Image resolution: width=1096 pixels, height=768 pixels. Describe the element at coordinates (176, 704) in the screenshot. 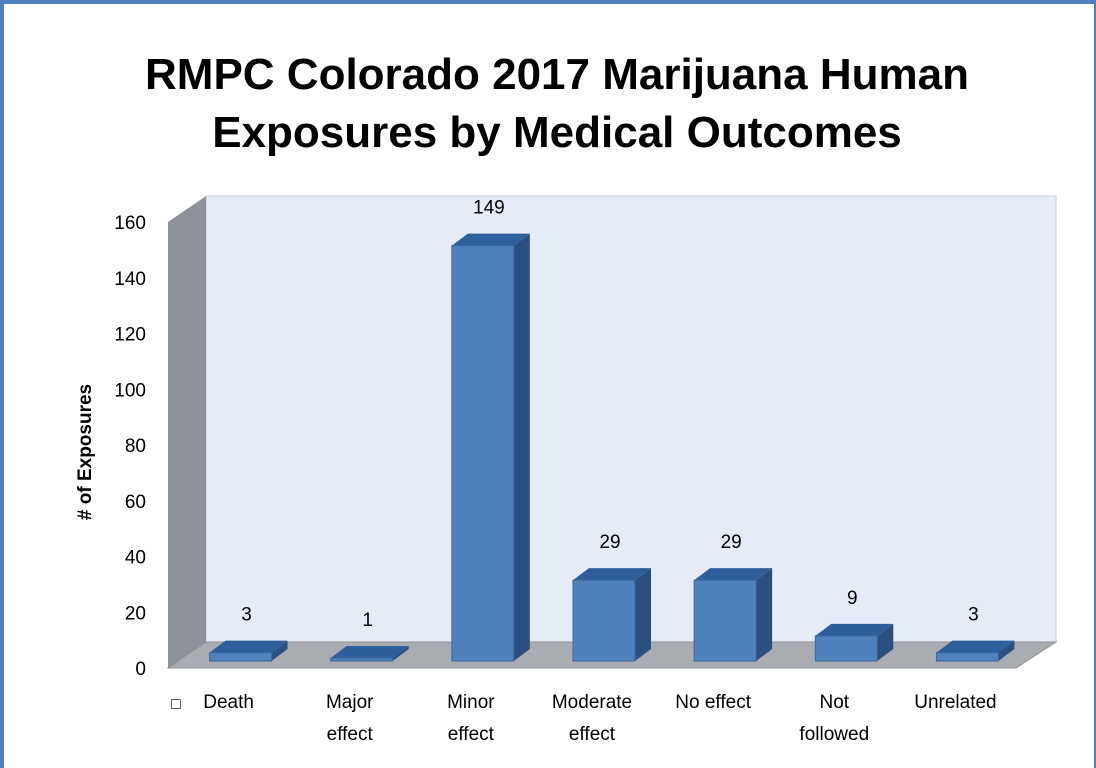

I see `category-marker-glyph: □` at that location.